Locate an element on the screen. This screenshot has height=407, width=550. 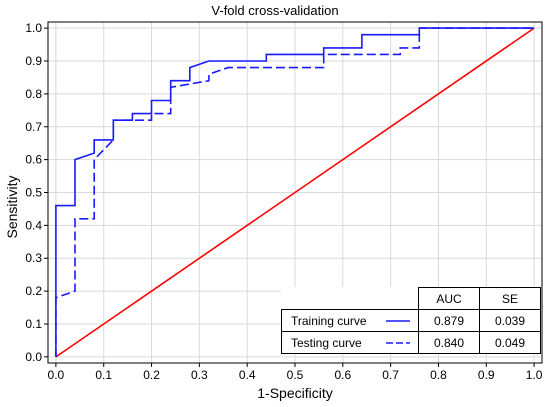
table-row-testing: Testing curve 0.840 0.049 is located at coordinates (411, 342).